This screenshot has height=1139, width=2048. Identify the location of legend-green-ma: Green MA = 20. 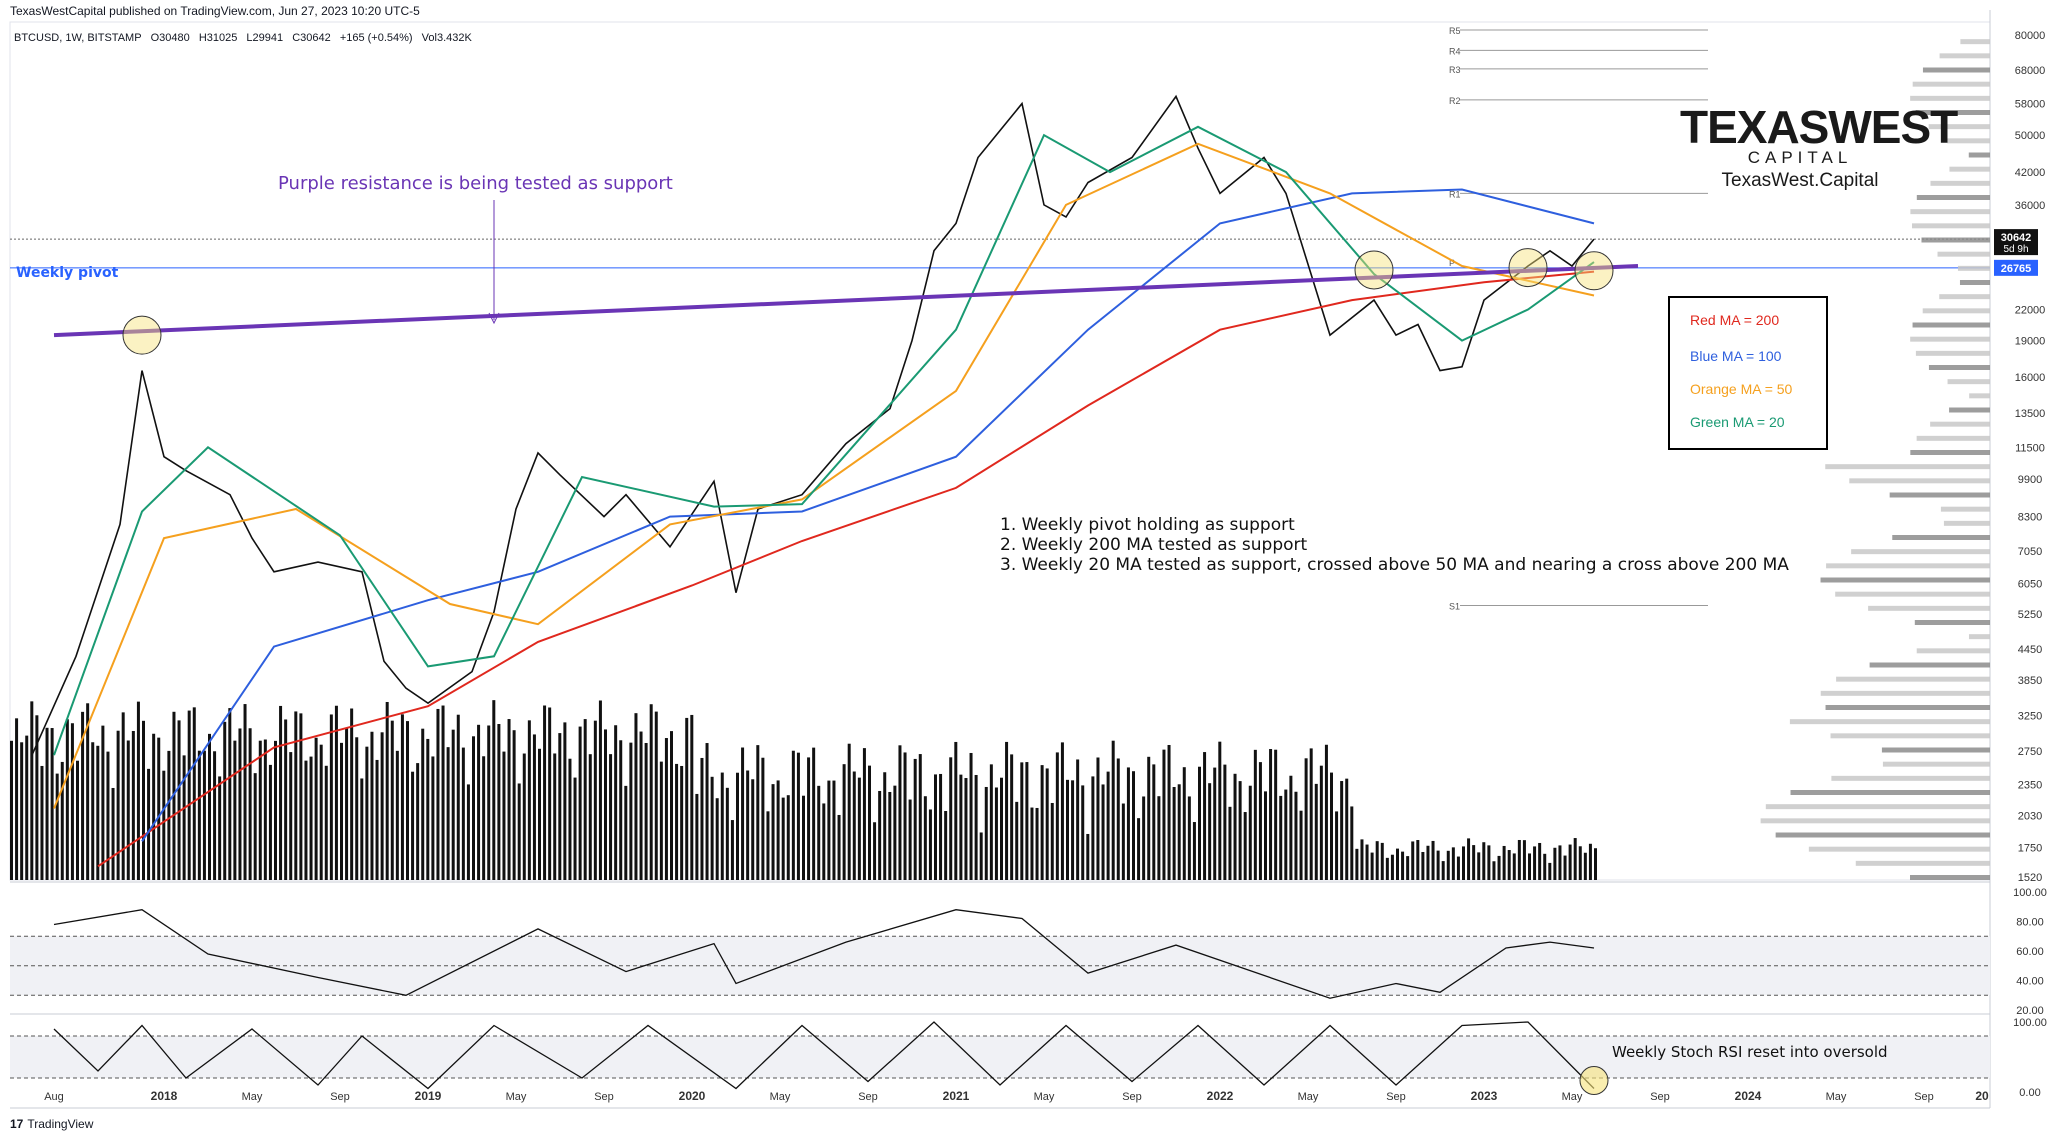
(1737, 422).